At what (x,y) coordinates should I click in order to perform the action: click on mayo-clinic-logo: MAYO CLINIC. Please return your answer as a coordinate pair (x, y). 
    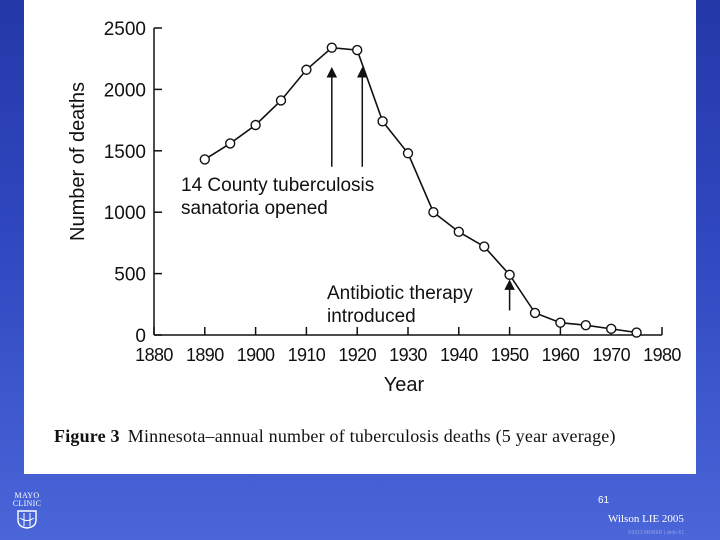
    Looking at the image, I should click on (27, 513).